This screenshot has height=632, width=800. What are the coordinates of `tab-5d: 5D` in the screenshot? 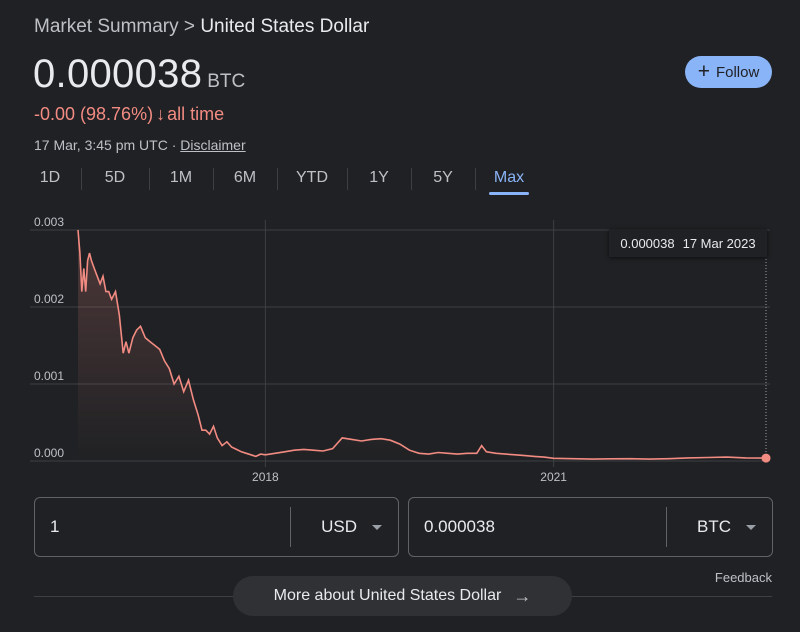 It's located at (115, 178).